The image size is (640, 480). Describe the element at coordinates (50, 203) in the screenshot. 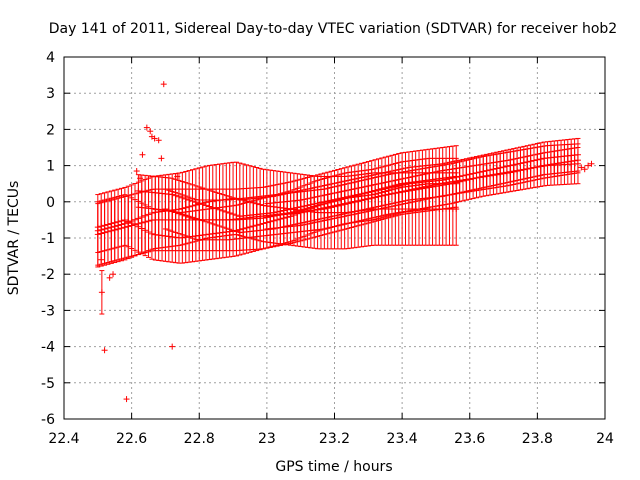

I see `y-tick-label: 0` at that location.